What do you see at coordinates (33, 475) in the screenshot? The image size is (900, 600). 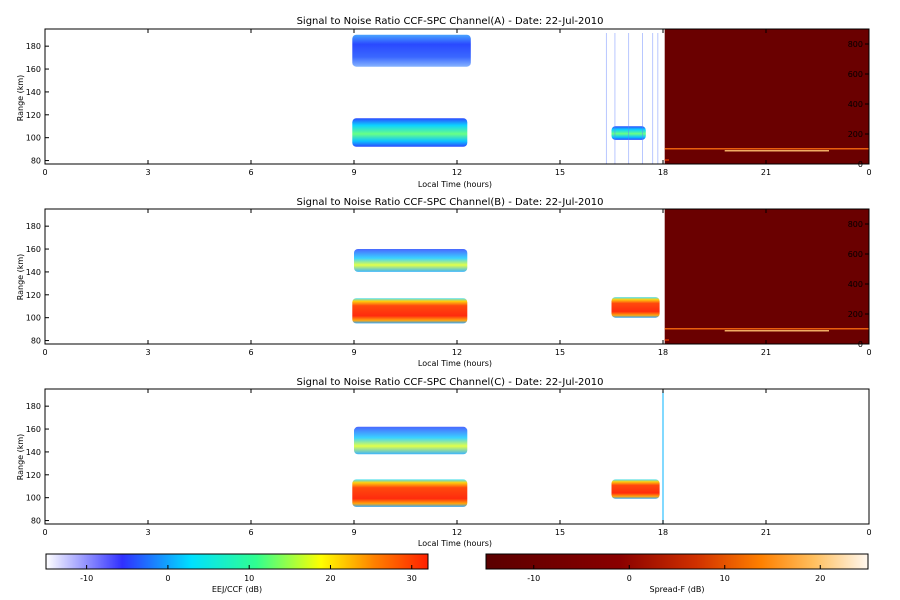 I see `panel-c-ytick-label-2: 120` at bounding box center [33, 475].